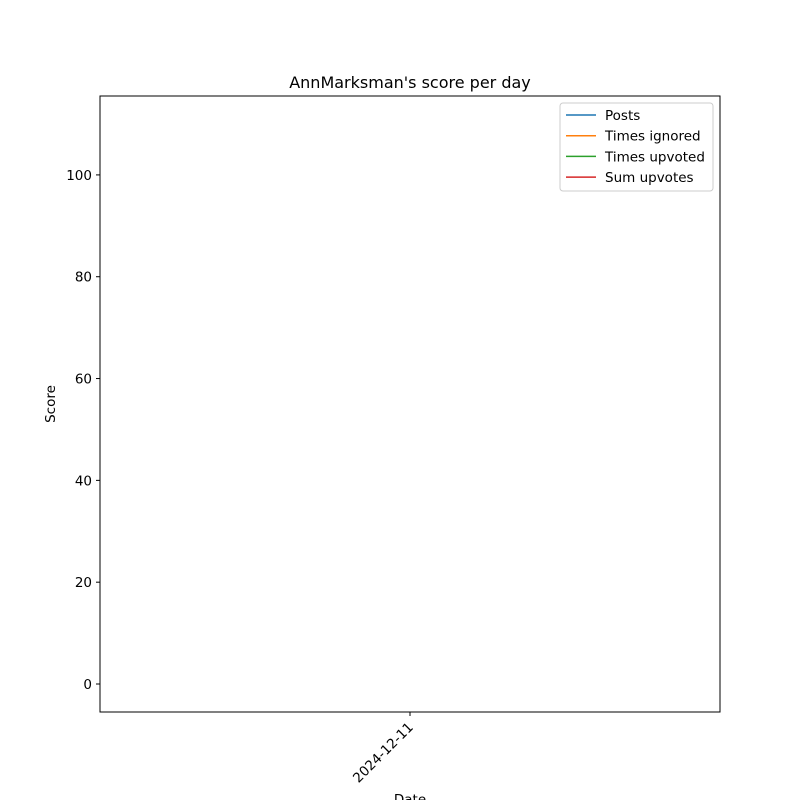 The width and height of the screenshot is (800, 800). I want to click on legend-label: Posts, so click(622, 116).